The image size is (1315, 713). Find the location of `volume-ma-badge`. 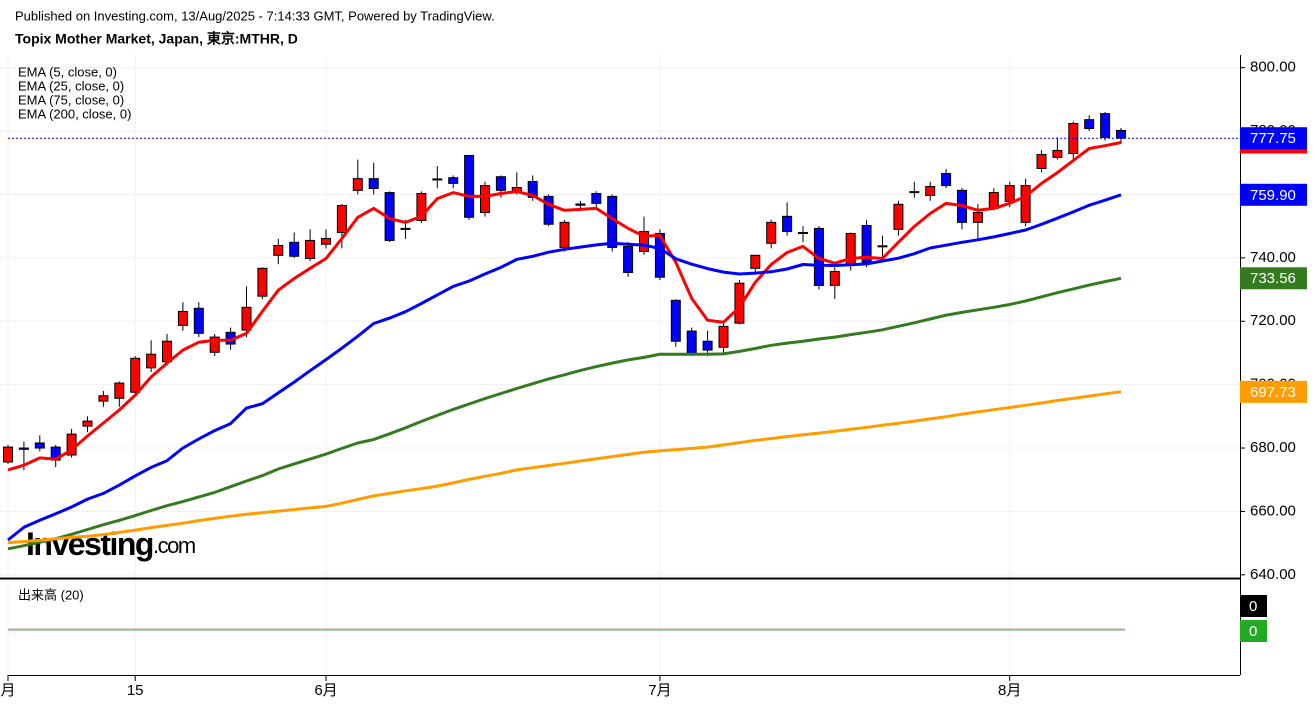

volume-ma-badge is located at coordinates (1253, 631).